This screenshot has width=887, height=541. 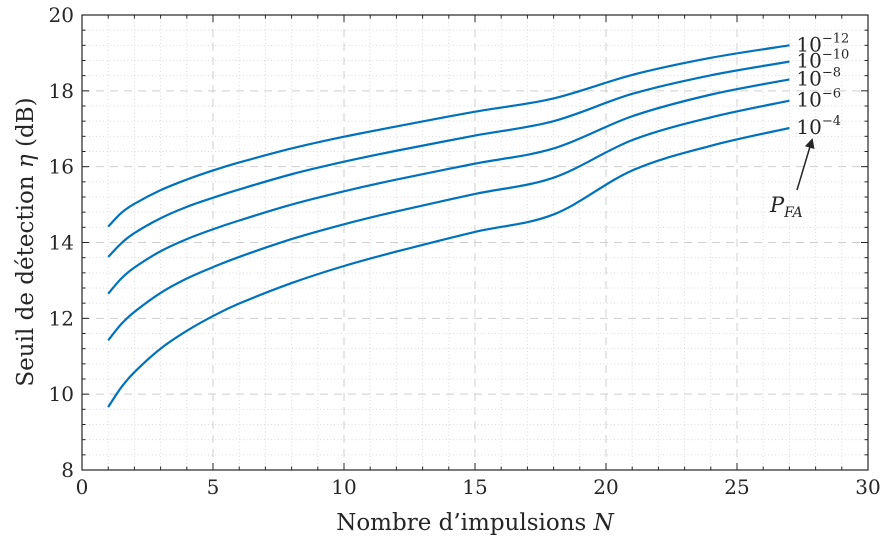 I want to click on y-tick-label: 20, so click(x=61, y=15).